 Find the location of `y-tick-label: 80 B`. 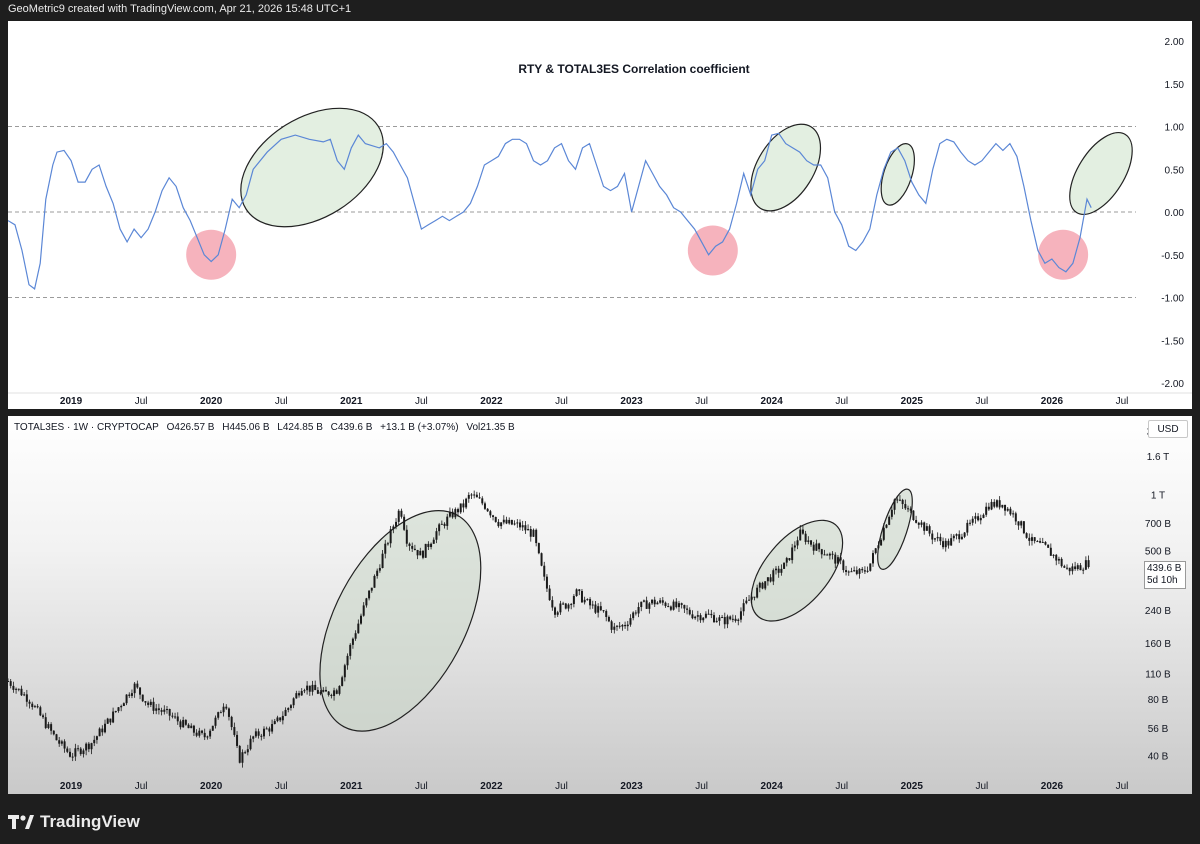

y-tick-label: 80 B is located at coordinates (1158, 700).